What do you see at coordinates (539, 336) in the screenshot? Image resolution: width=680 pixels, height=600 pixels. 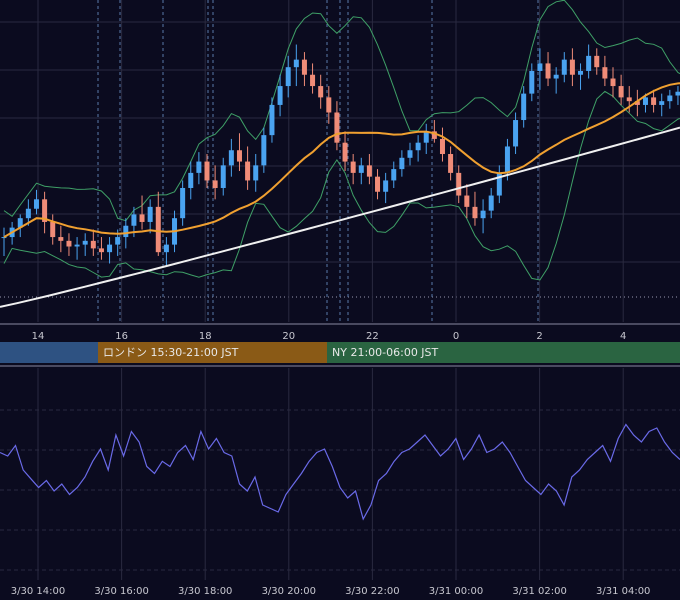 I see `price-x-tick-label: 2` at bounding box center [539, 336].